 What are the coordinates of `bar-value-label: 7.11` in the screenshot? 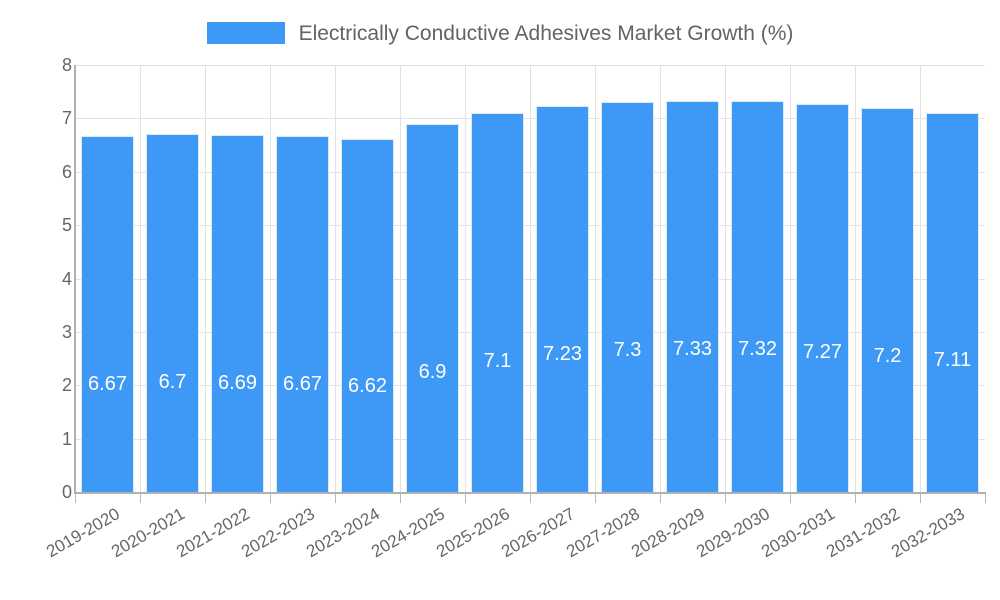 It's located at (952, 360).